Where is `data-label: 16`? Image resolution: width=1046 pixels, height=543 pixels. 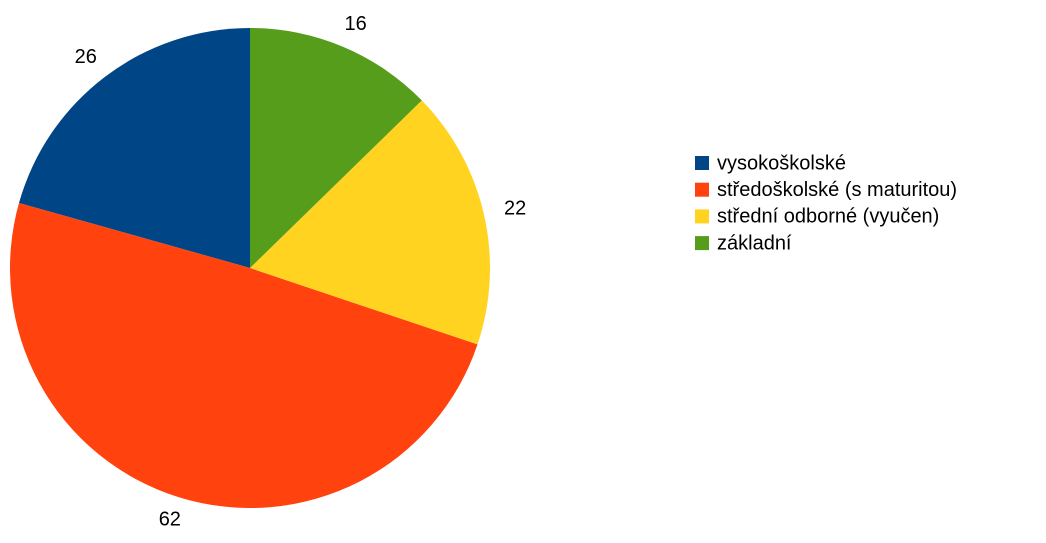
data-label: 16 is located at coordinates (356, 24).